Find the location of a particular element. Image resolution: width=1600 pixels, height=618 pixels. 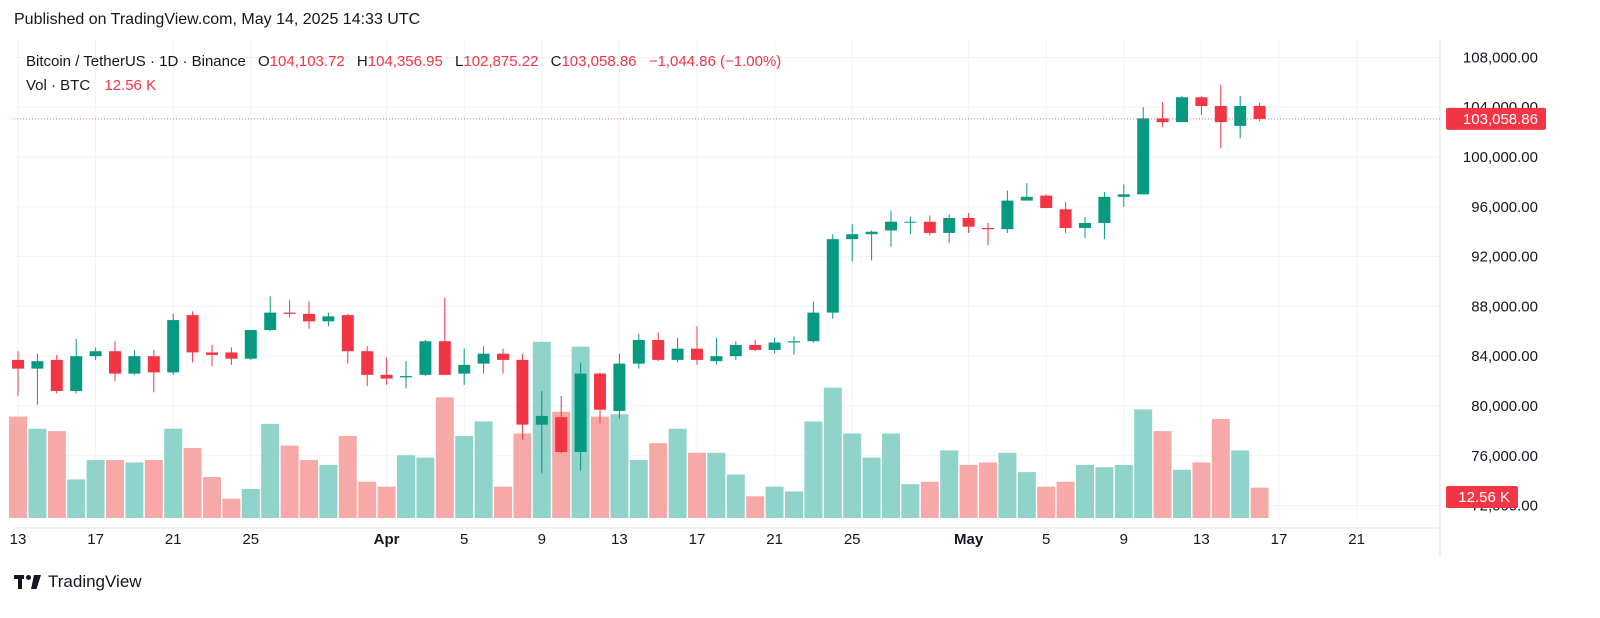

svg-text: Vol · BTC 12.56 K is located at coordinates (91, 85).